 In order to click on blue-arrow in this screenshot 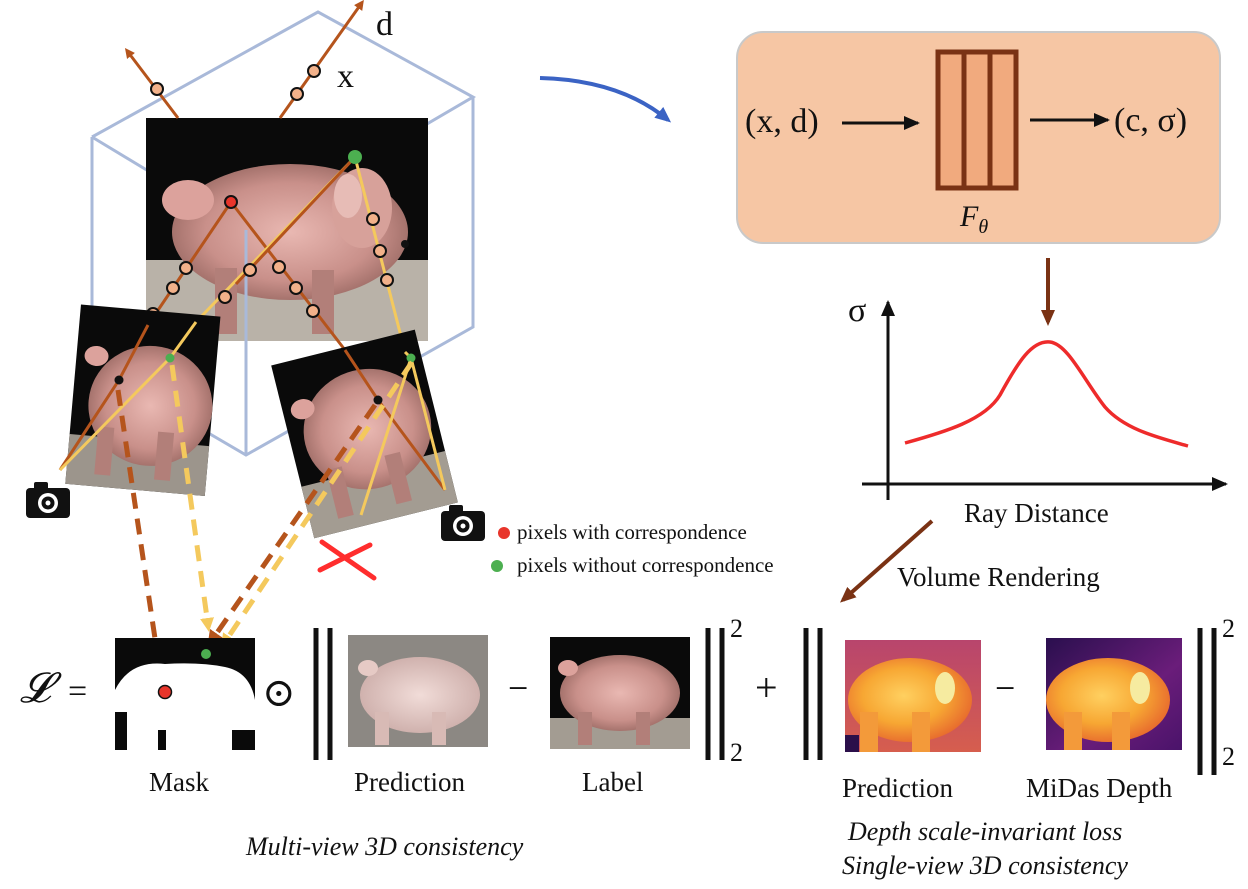, I will do `click(605, 99)`.